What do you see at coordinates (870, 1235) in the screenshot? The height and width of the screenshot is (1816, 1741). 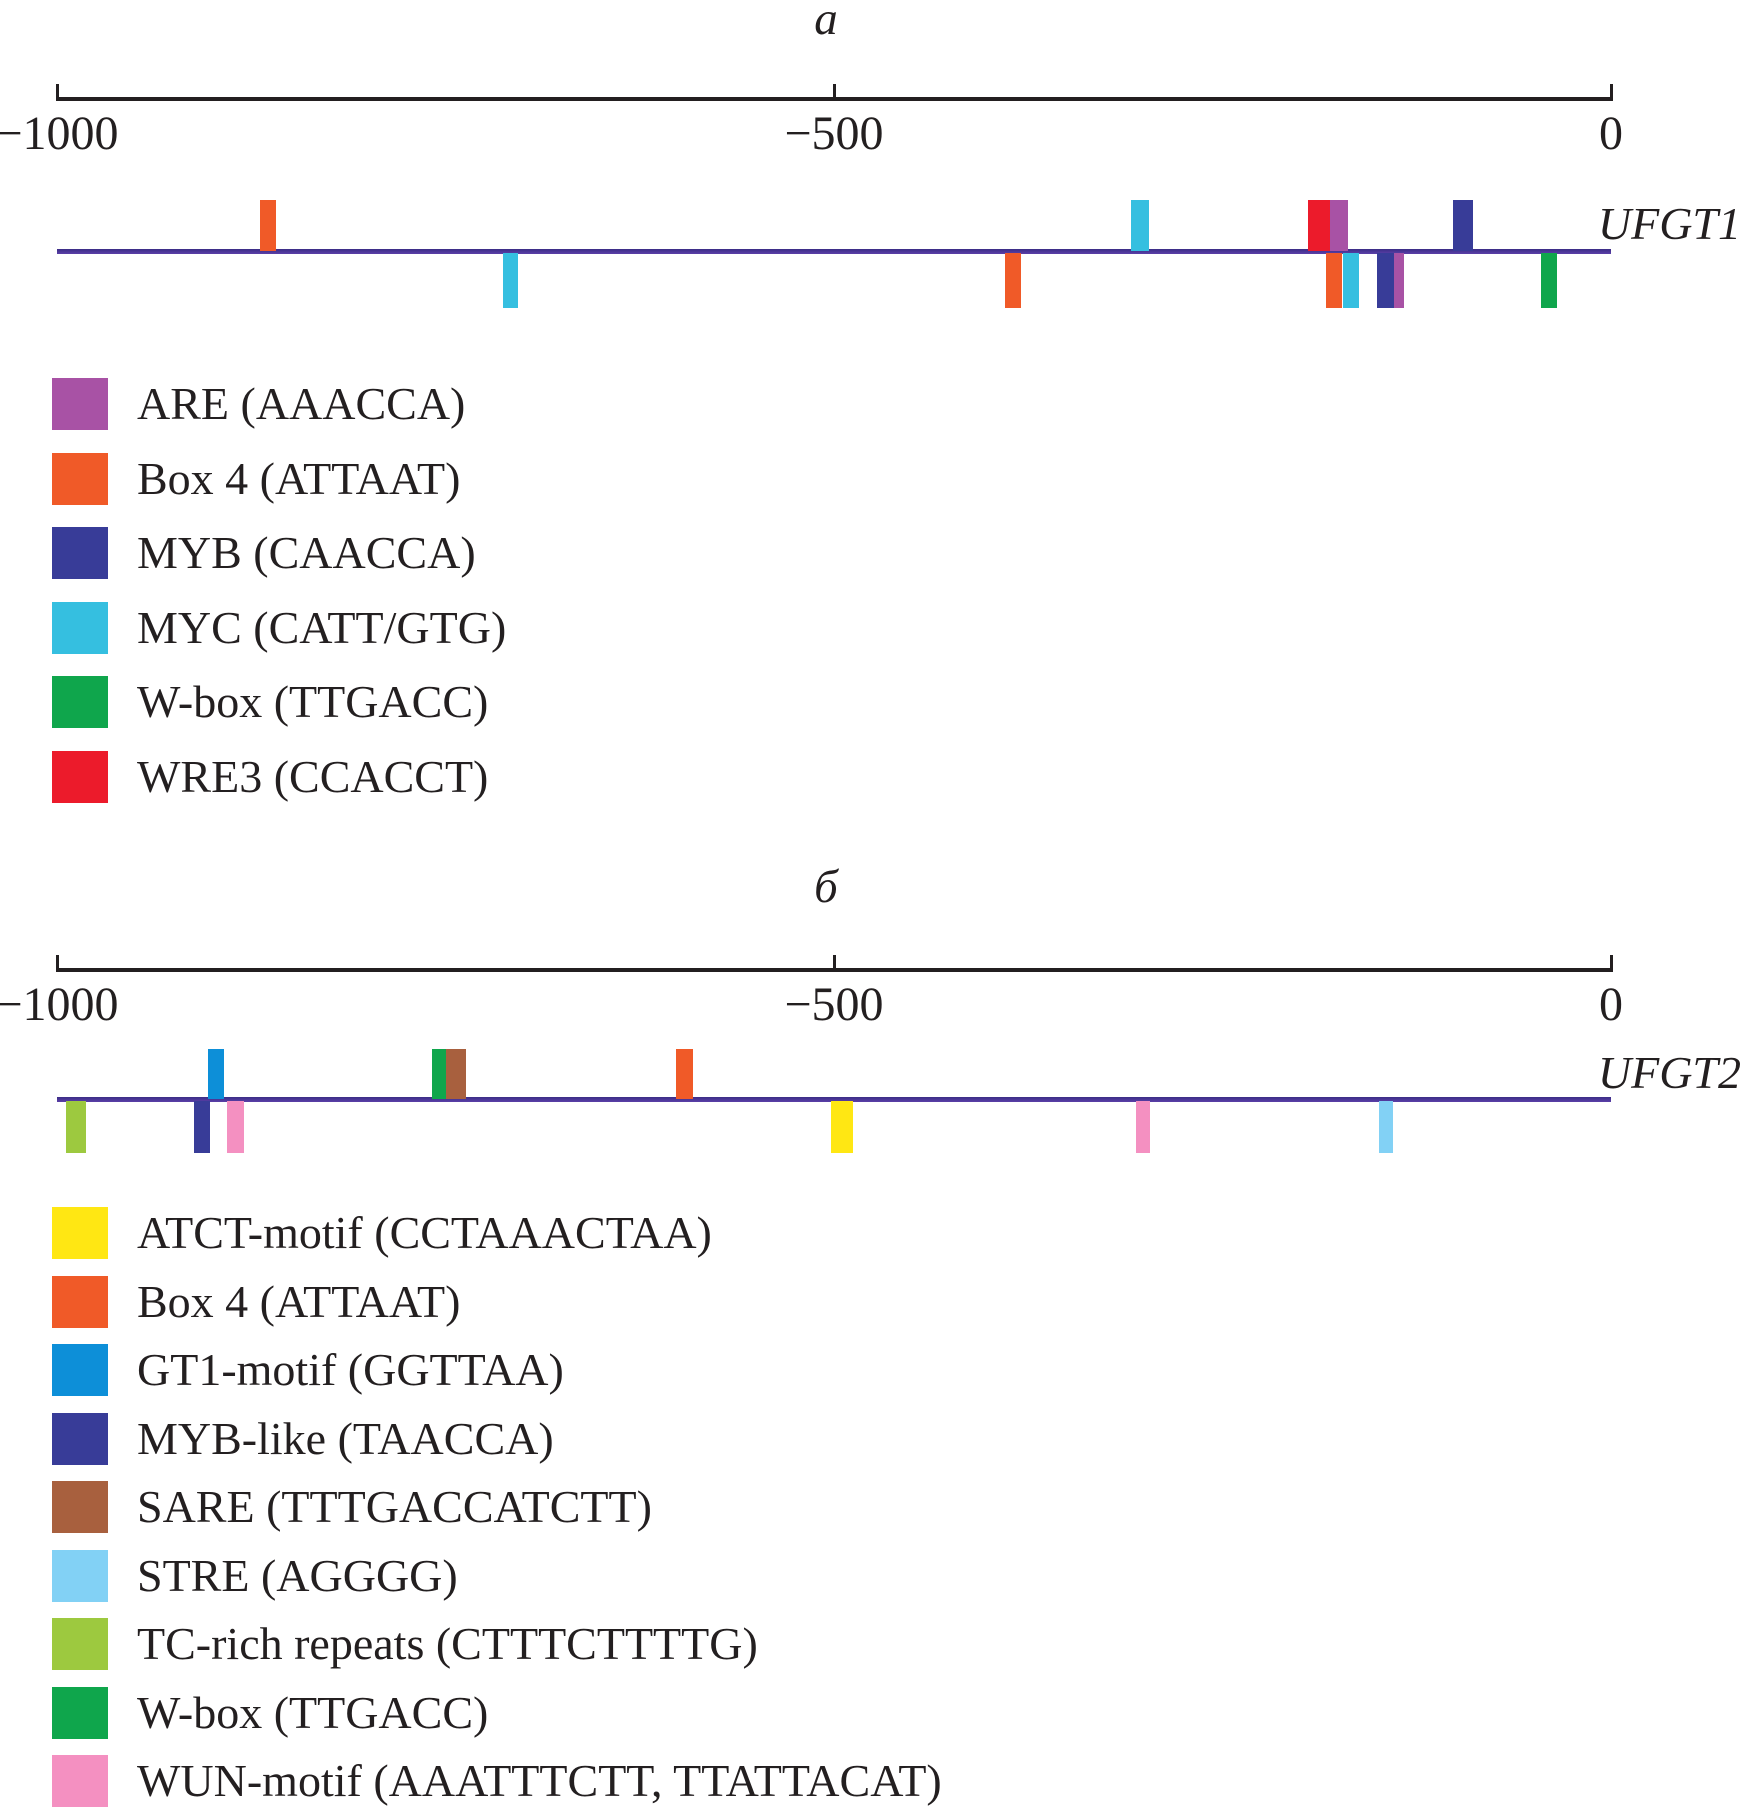 I see `legend-item: ATCT-motif (CCTAAACTAA)` at bounding box center [870, 1235].